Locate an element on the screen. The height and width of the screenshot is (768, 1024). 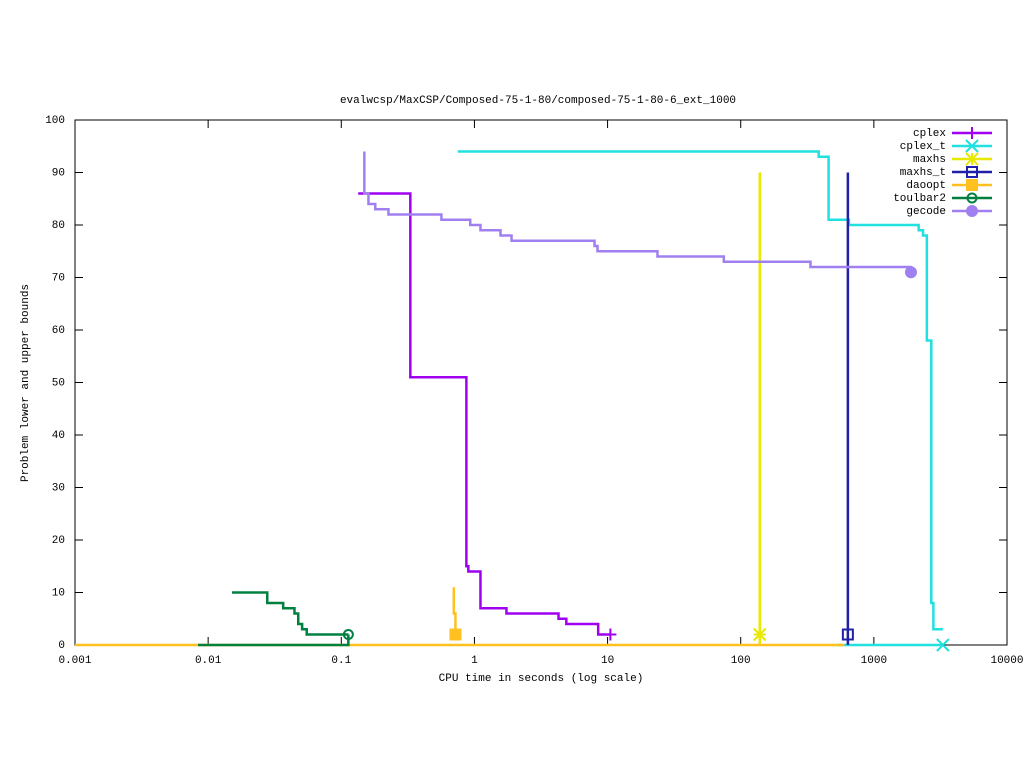
y-tick-label: 0 is located at coordinates (61, 646).